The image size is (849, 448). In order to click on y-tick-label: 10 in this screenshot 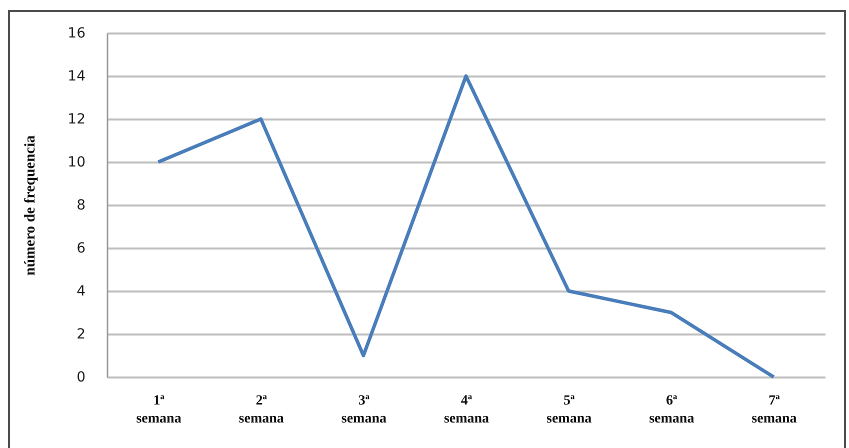, I will do `click(77, 162)`.